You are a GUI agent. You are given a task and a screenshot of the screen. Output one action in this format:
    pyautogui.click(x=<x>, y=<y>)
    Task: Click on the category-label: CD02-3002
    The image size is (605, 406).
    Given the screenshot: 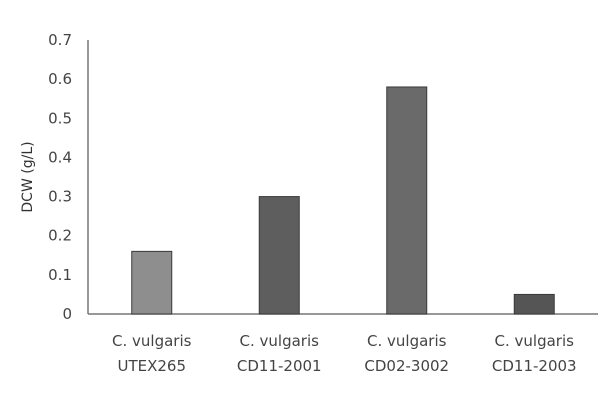 What is the action you would take?
    pyautogui.click(x=406, y=366)
    